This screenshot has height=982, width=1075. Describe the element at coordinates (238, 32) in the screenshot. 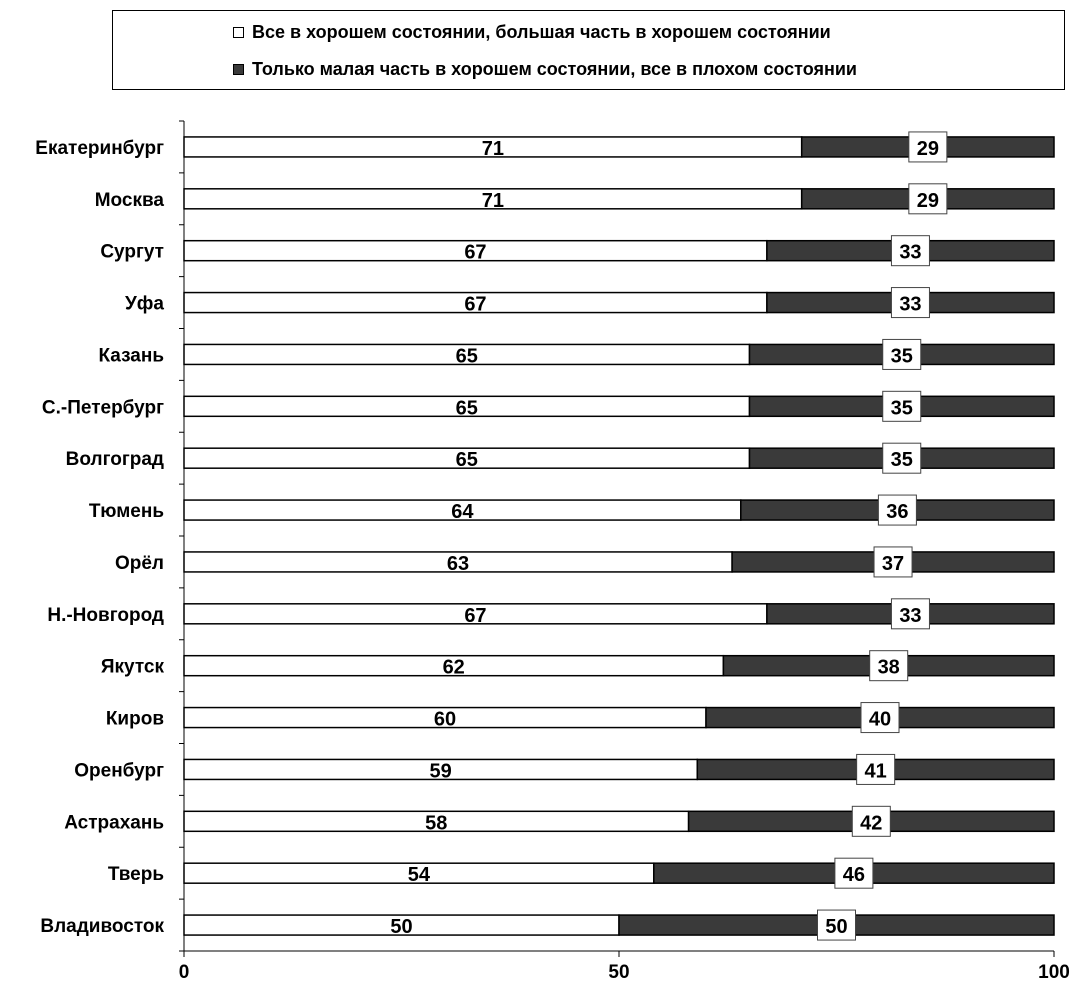

I see `legend-swatch-good` at that location.